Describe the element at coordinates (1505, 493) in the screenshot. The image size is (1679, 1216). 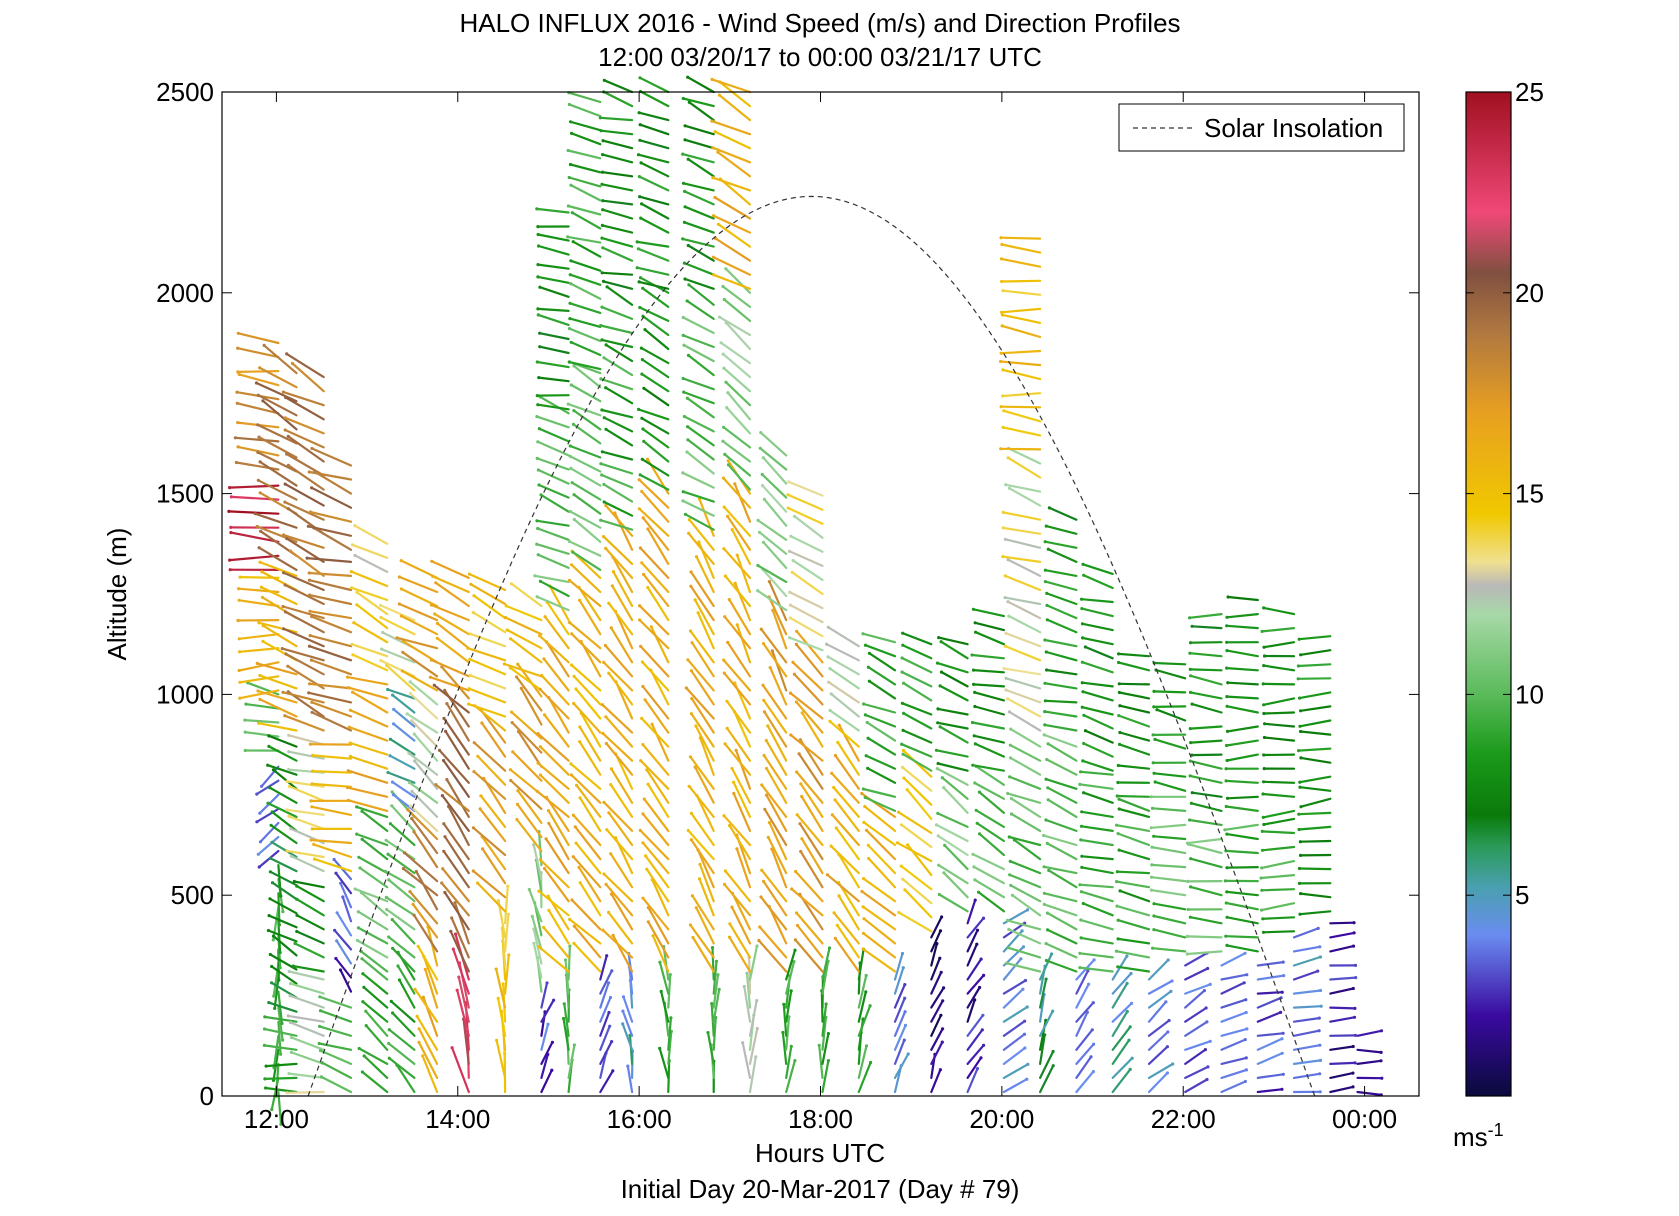
I see `colorbar-ticks: 5 10 15 20 25` at that location.